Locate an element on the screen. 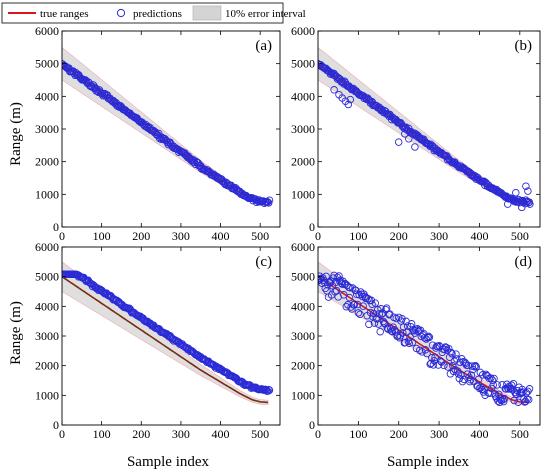 This screenshot has height=472, width=550. panel-label-b: (b) is located at coordinates (524, 46).